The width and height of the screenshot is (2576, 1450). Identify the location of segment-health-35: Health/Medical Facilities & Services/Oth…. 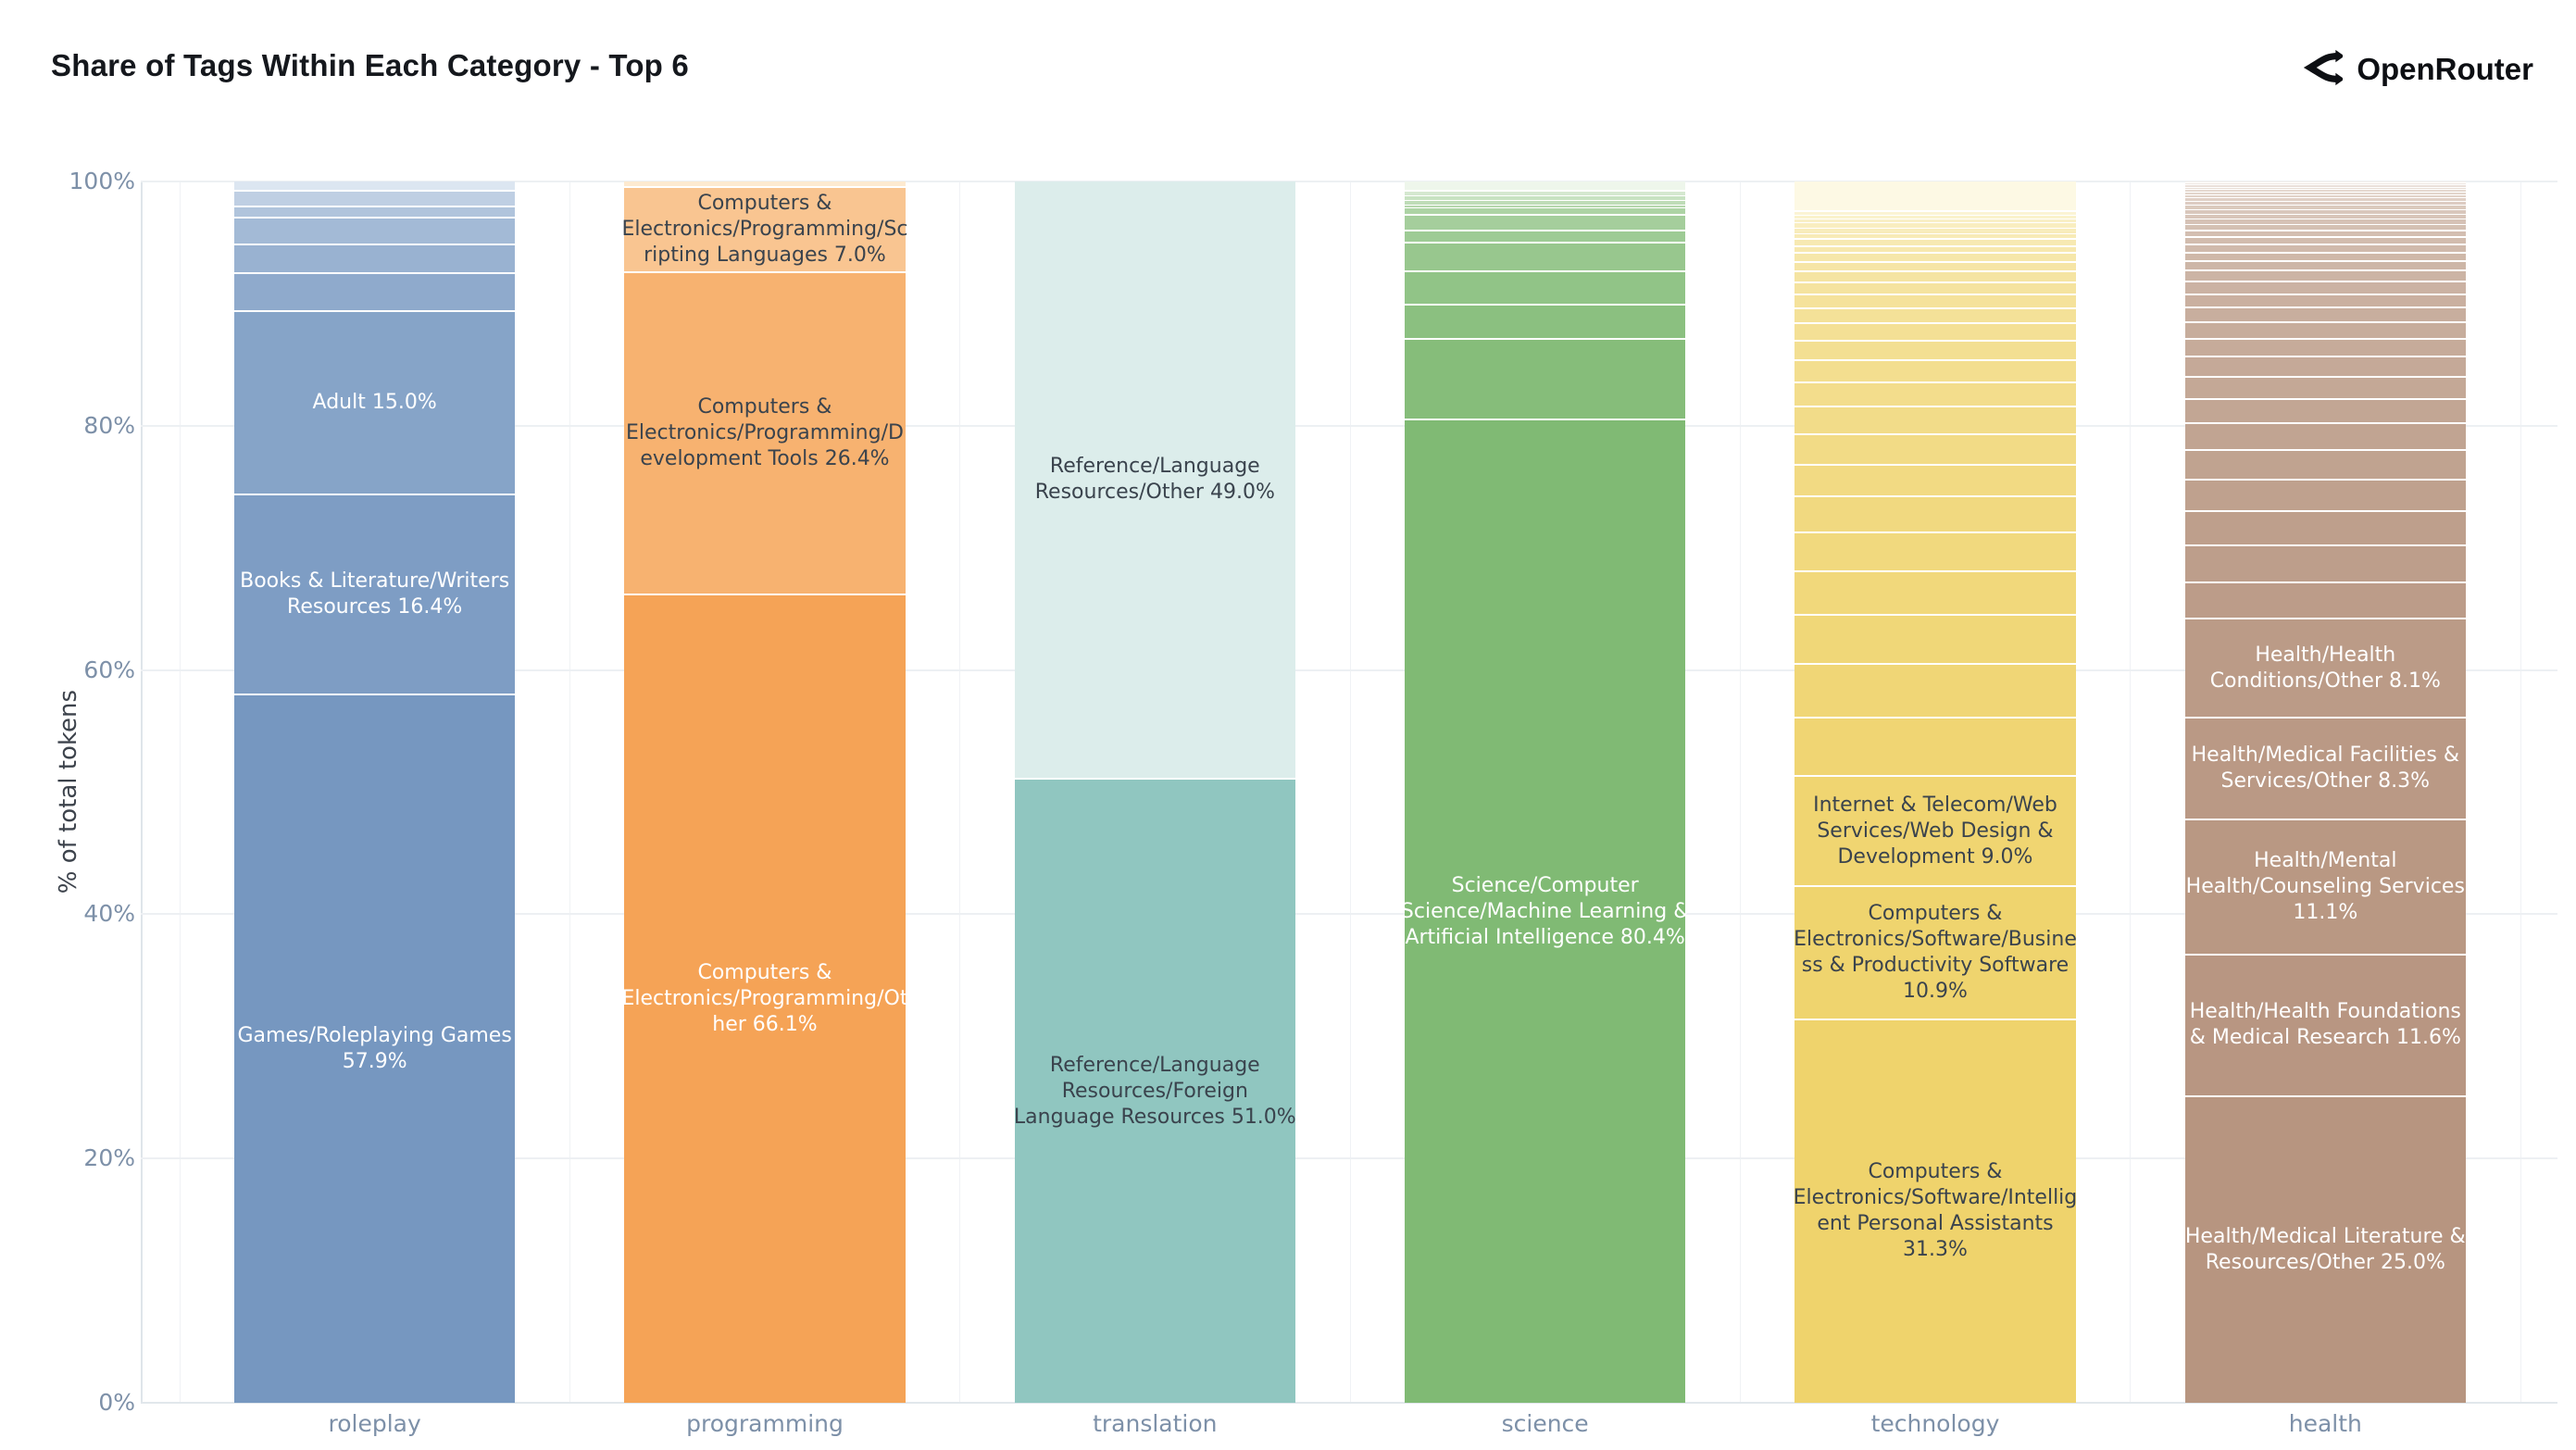
(2325, 770).